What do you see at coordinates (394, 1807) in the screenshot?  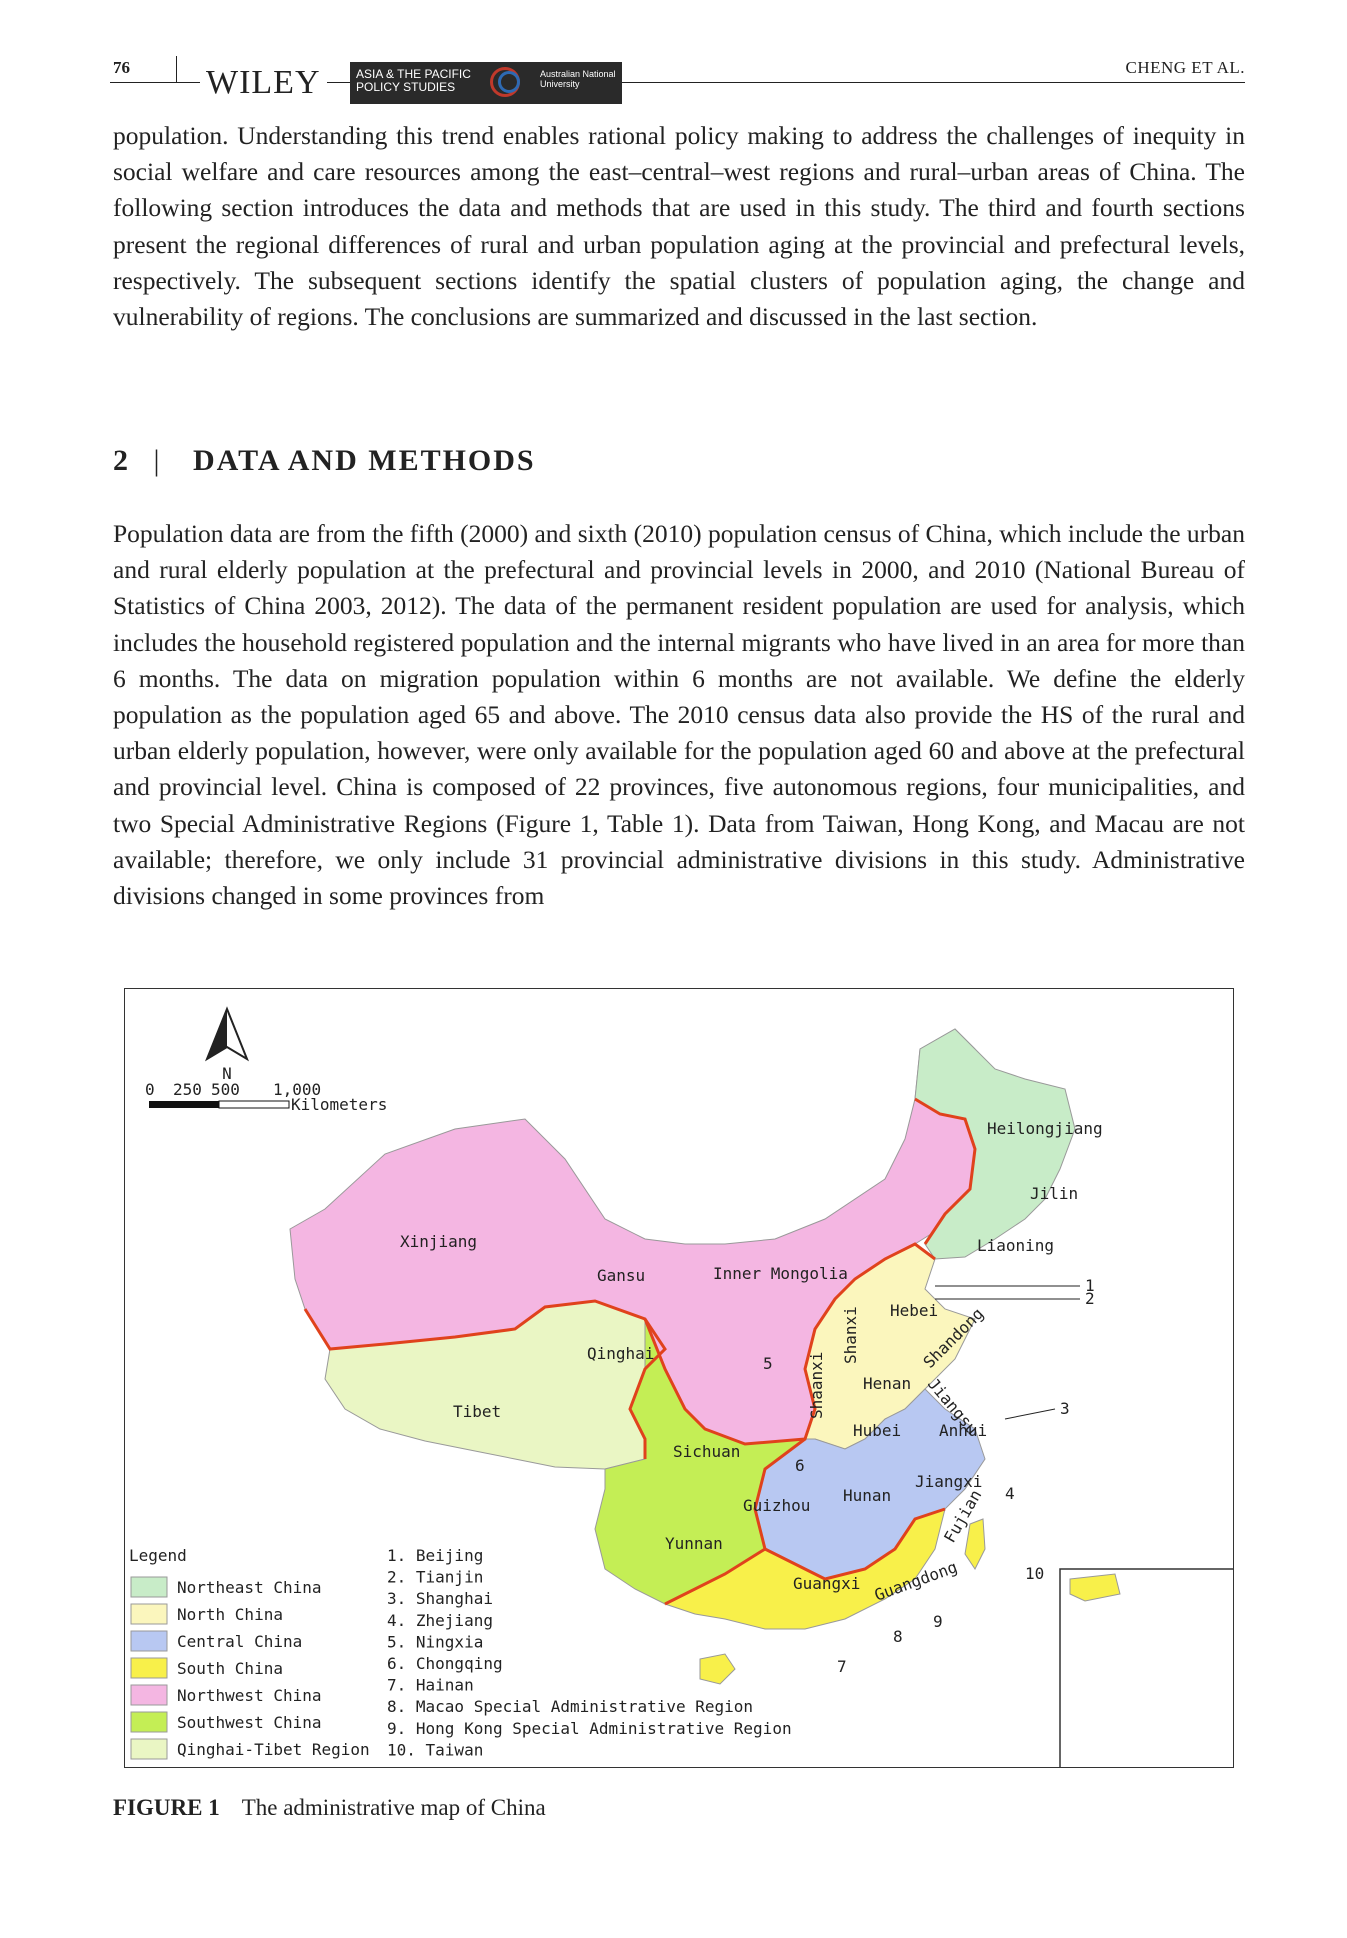 I see `figure-caption-text: The administrative map of China` at bounding box center [394, 1807].